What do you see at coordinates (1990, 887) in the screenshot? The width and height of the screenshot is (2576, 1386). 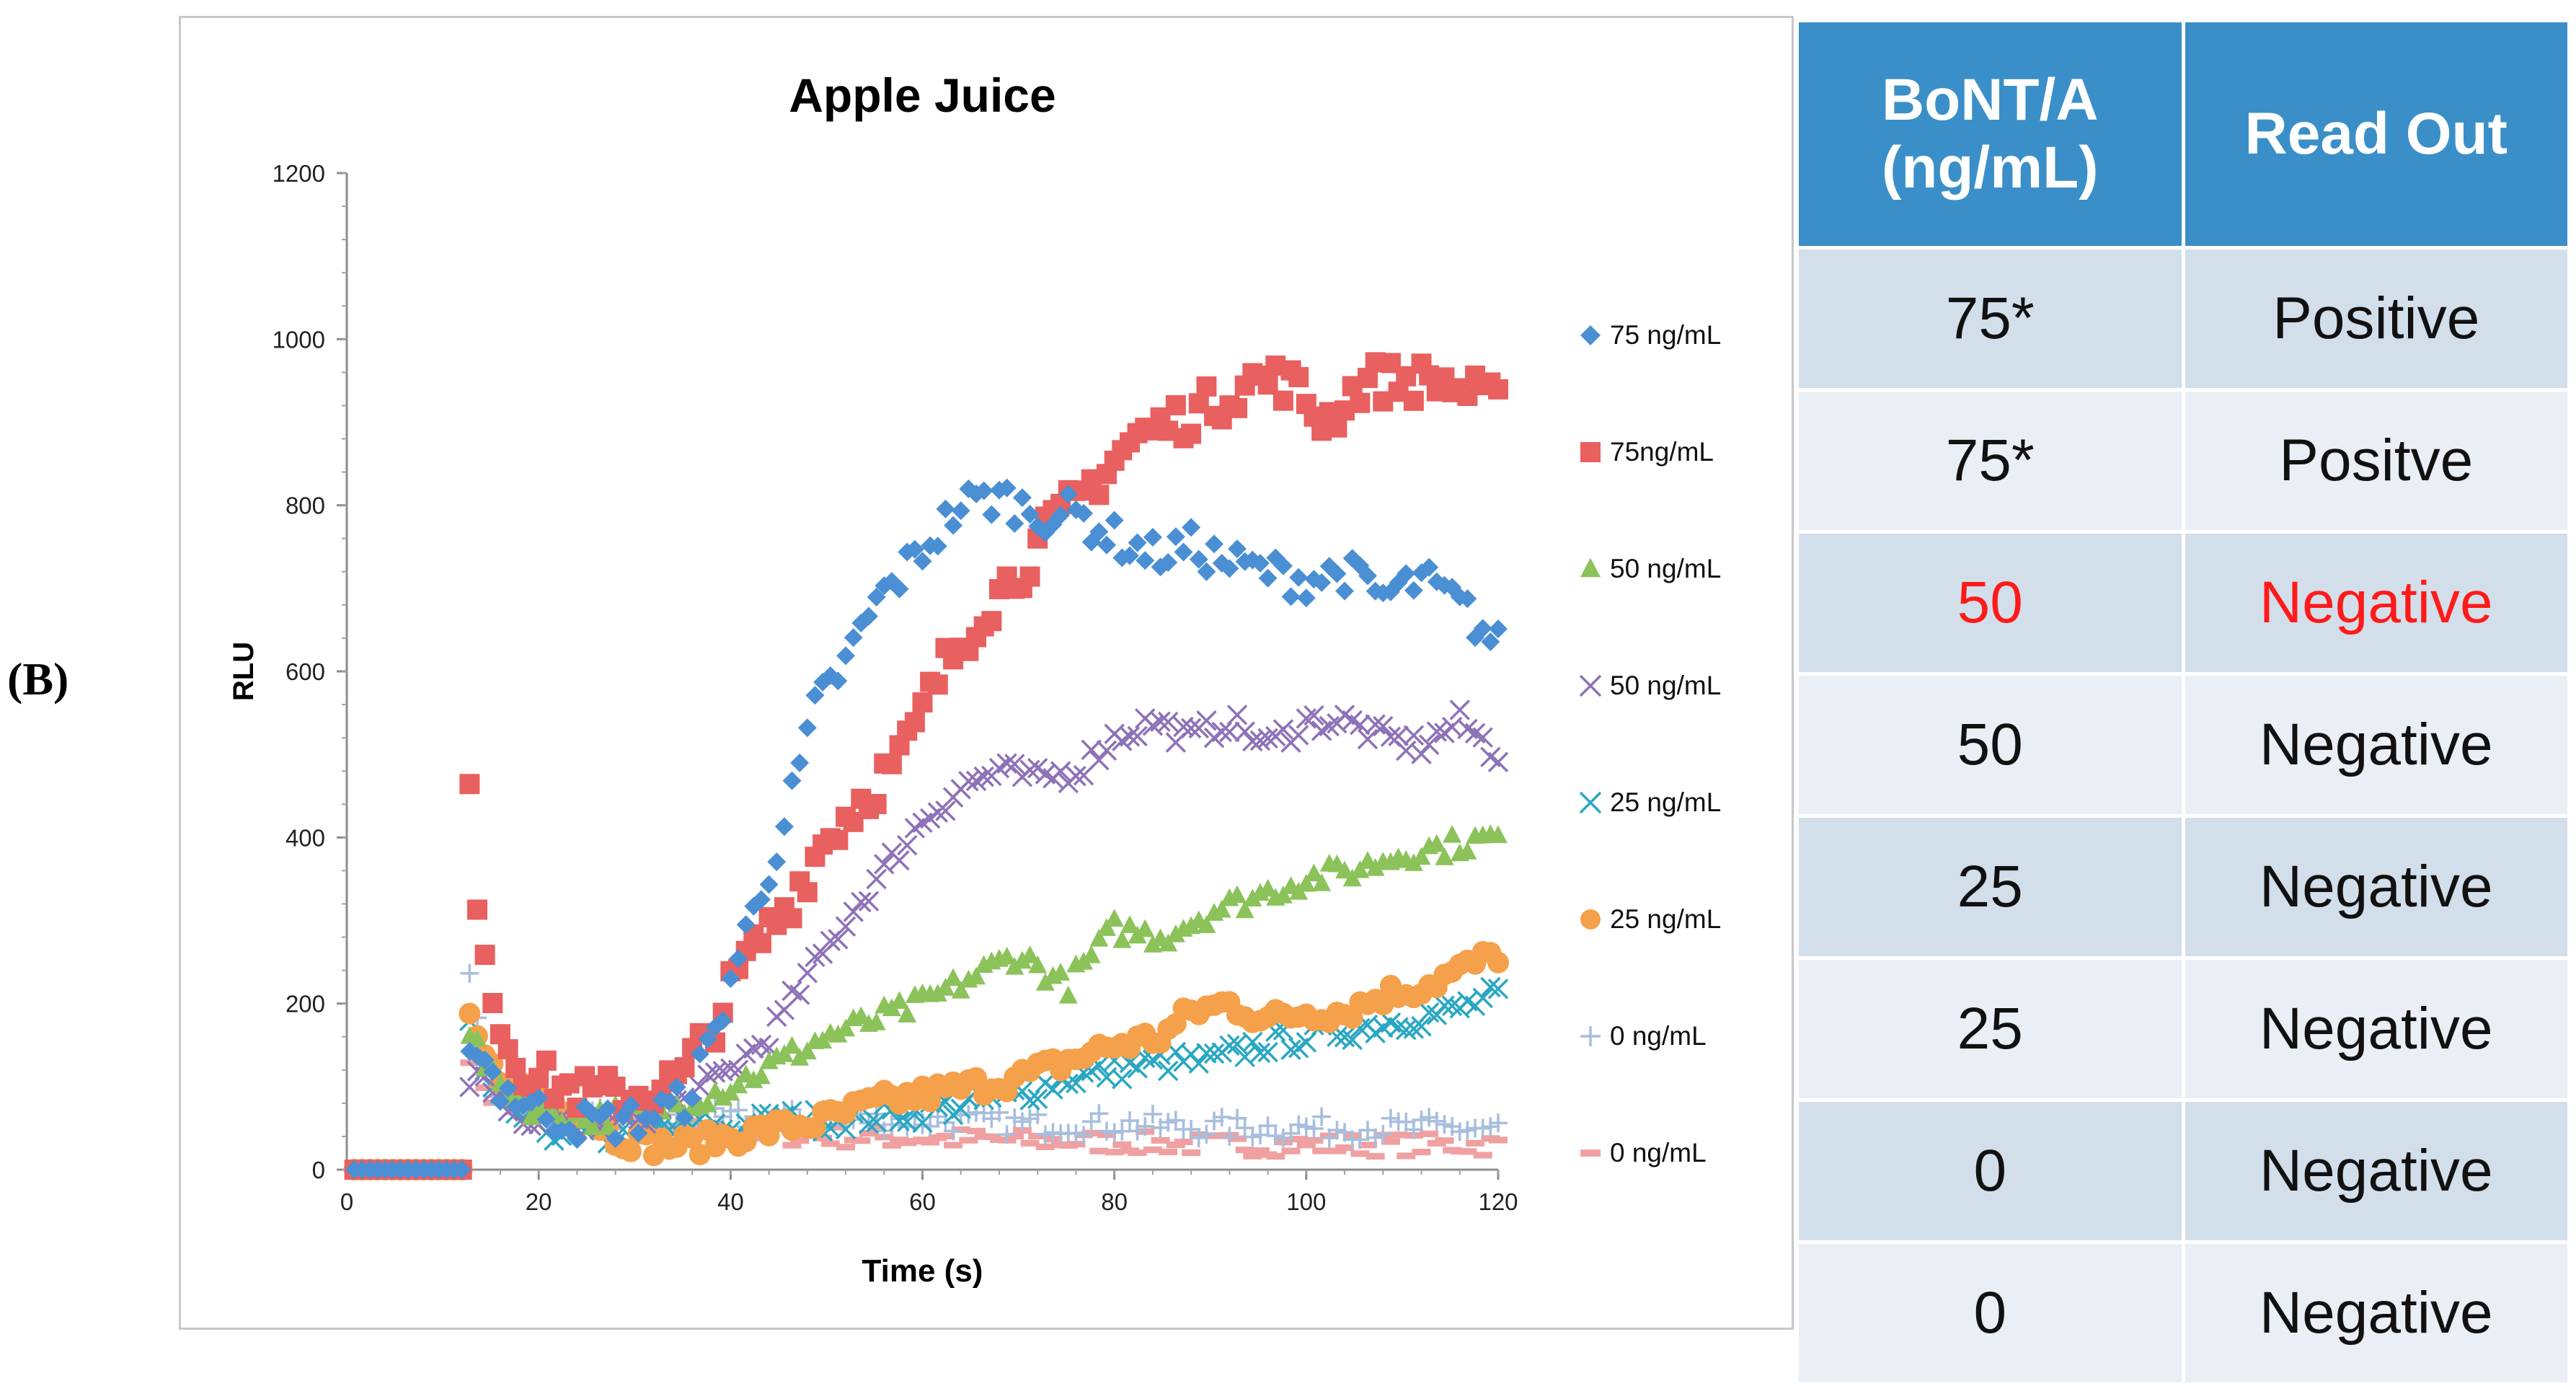 I see `concentration-cell: 25` at bounding box center [1990, 887].